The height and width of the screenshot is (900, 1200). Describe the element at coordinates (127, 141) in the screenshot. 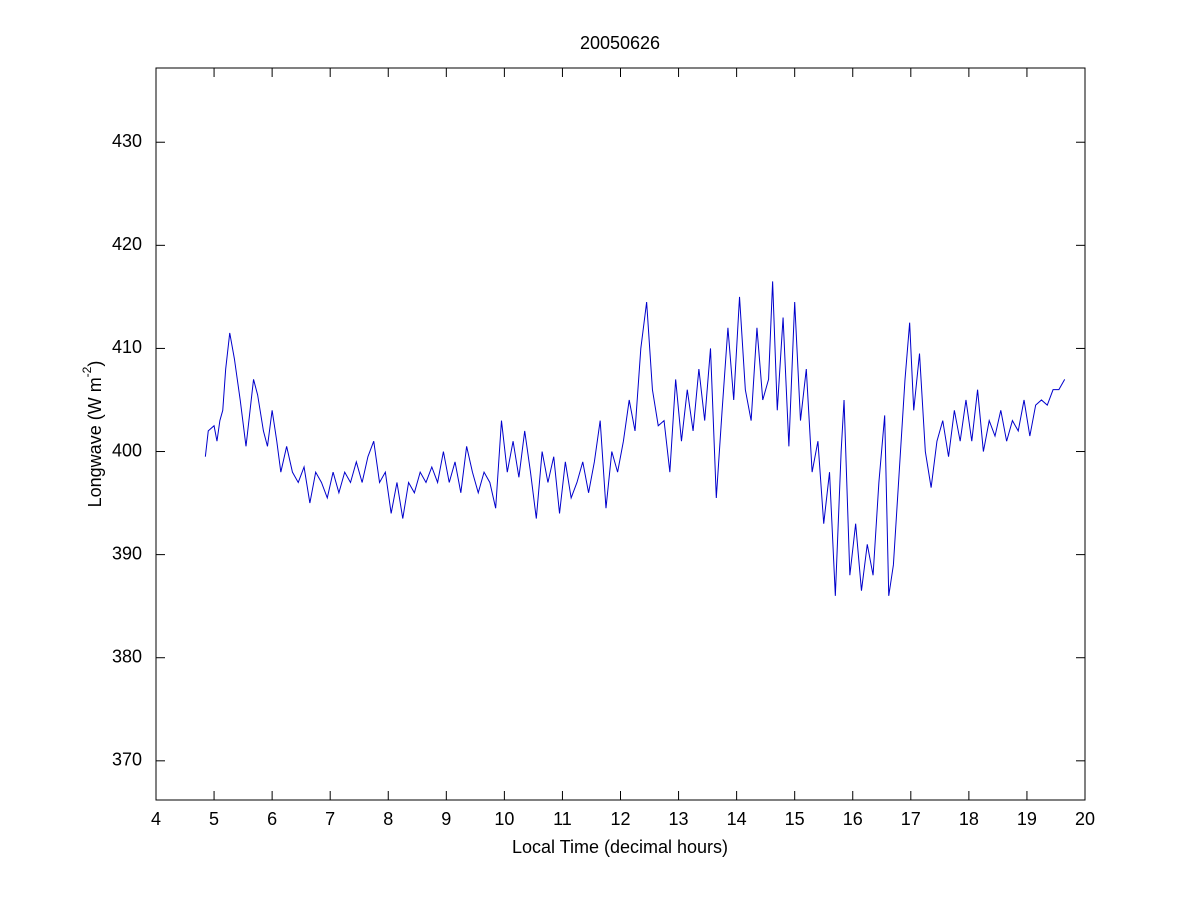

I see `y-tick-label: 430` at that location.